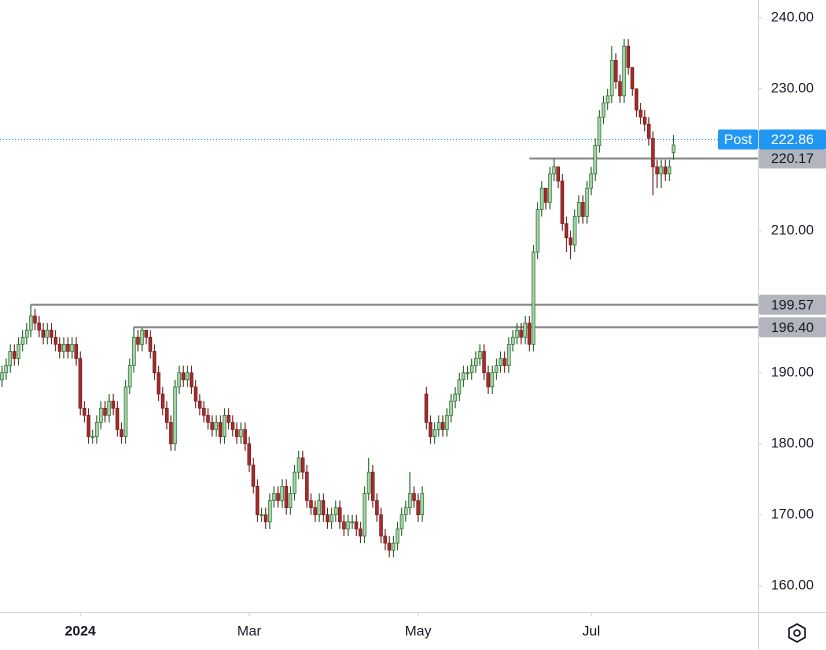 Image resolution: width=826 pixels, height=650 pixels. Describe the element at coordinates (792, 87) in the screenshot. I see `y-tick-label: 230.00` at that location.